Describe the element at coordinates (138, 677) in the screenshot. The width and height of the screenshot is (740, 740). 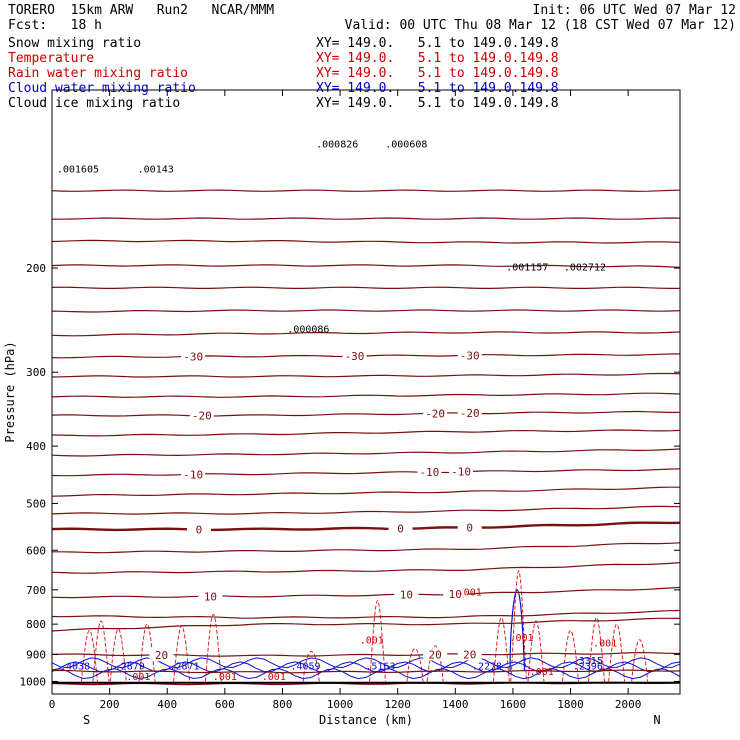
I see `max-label-19: .001` at that location.